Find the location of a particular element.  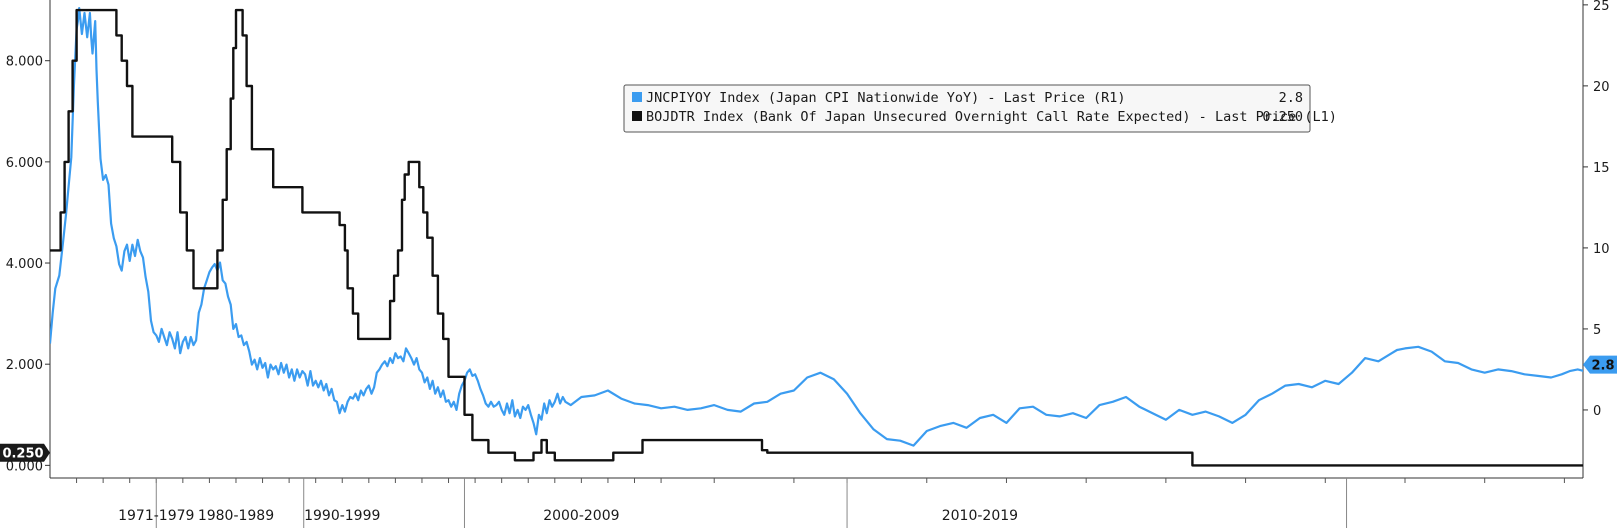

x-period-label: 1990-1999 is located at coordinates (342, 516).